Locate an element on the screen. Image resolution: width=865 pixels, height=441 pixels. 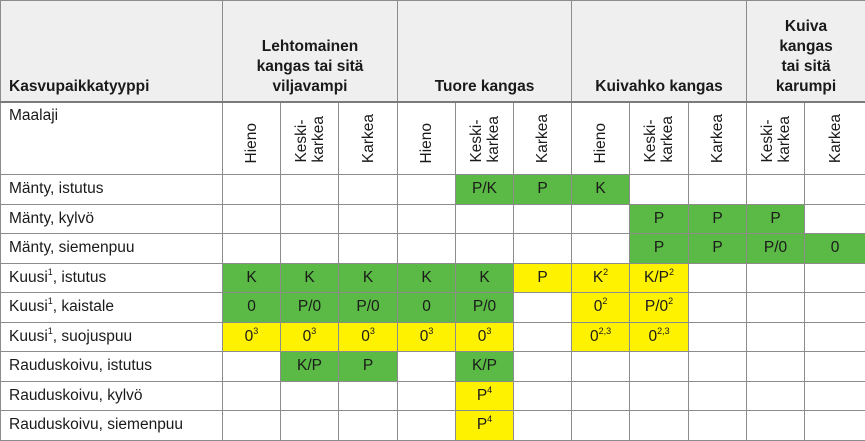
method-cell: P/02 is located at coordinates (659, 308).